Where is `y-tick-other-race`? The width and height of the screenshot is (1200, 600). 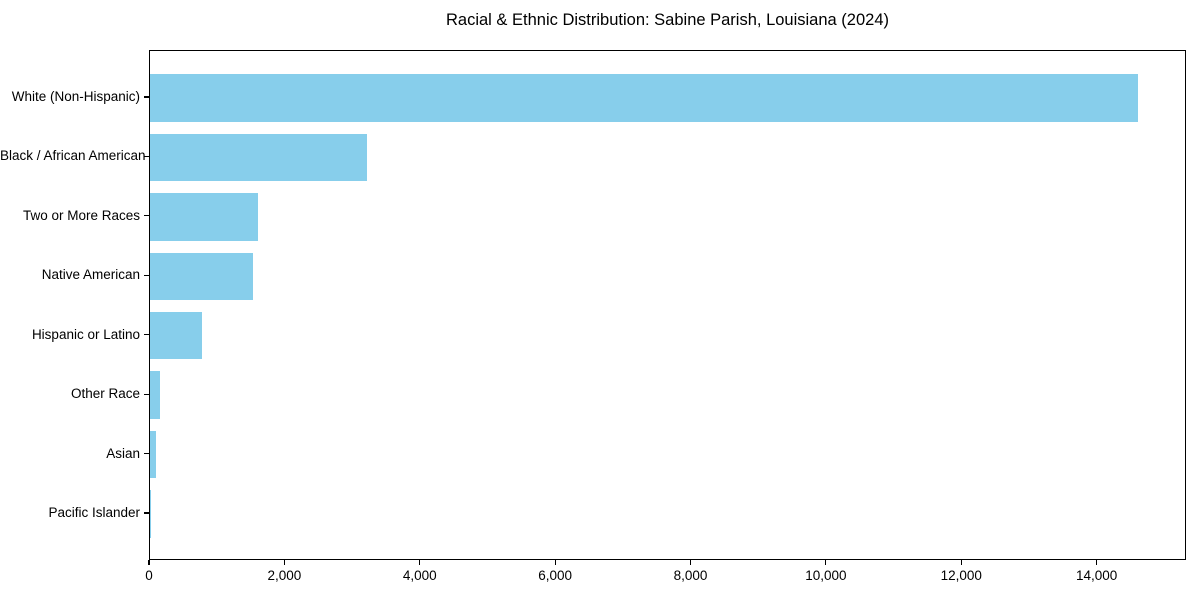 y-tick-other-race is located at coordinates (146, 394).